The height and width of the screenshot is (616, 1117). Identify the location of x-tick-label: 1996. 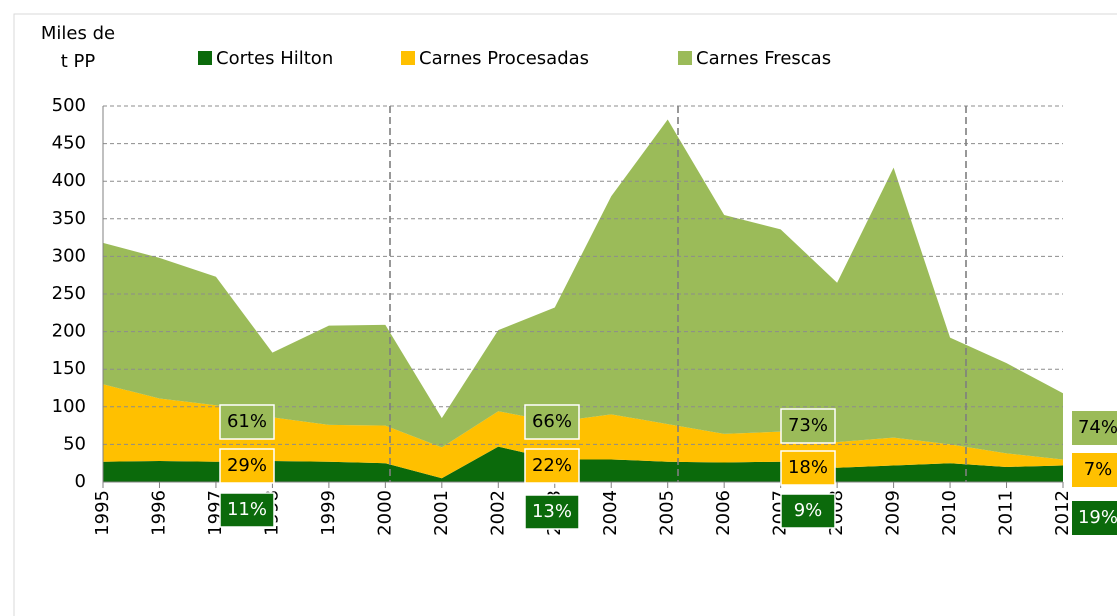
(158, 513).